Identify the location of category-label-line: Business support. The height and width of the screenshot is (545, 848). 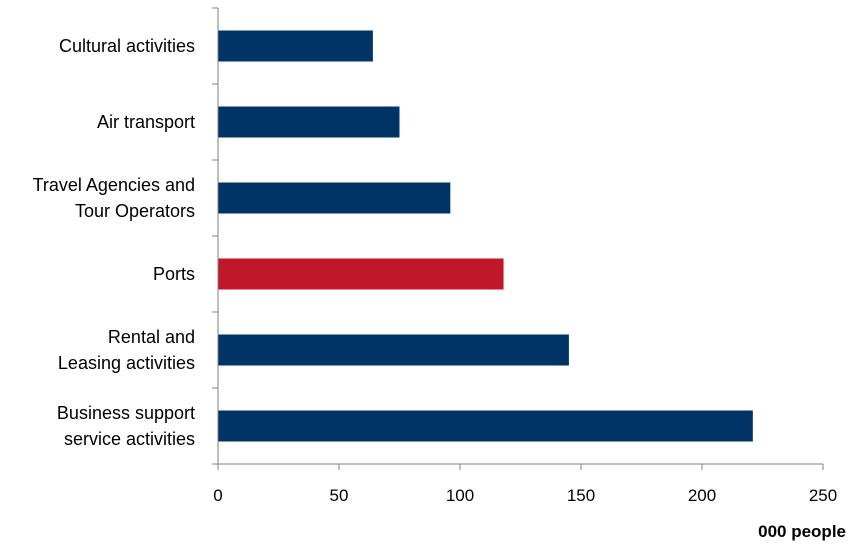
(126, 413).